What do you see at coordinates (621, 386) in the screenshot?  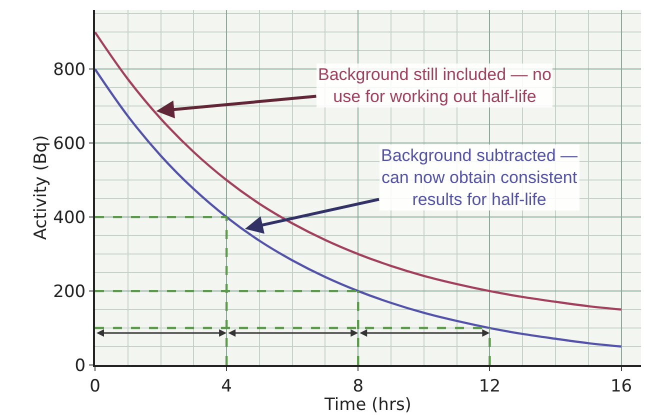 I see `x-tick-label: 16` at bounding box center [621, 386].